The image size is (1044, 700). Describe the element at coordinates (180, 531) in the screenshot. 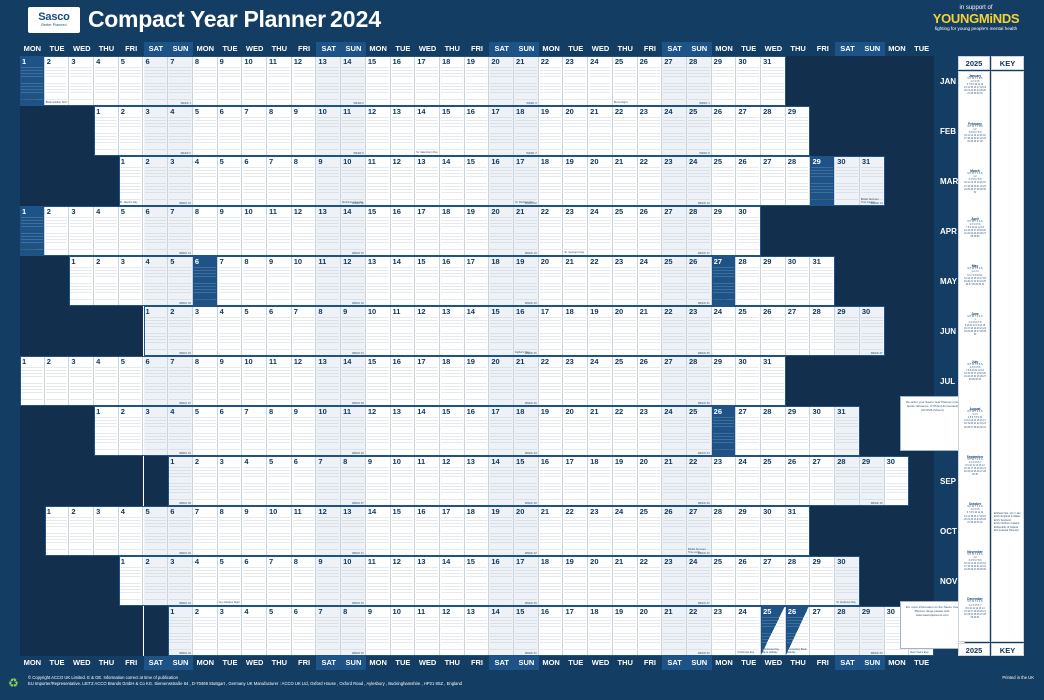

I see `day-cell: 6 WEEK 40` at that location.